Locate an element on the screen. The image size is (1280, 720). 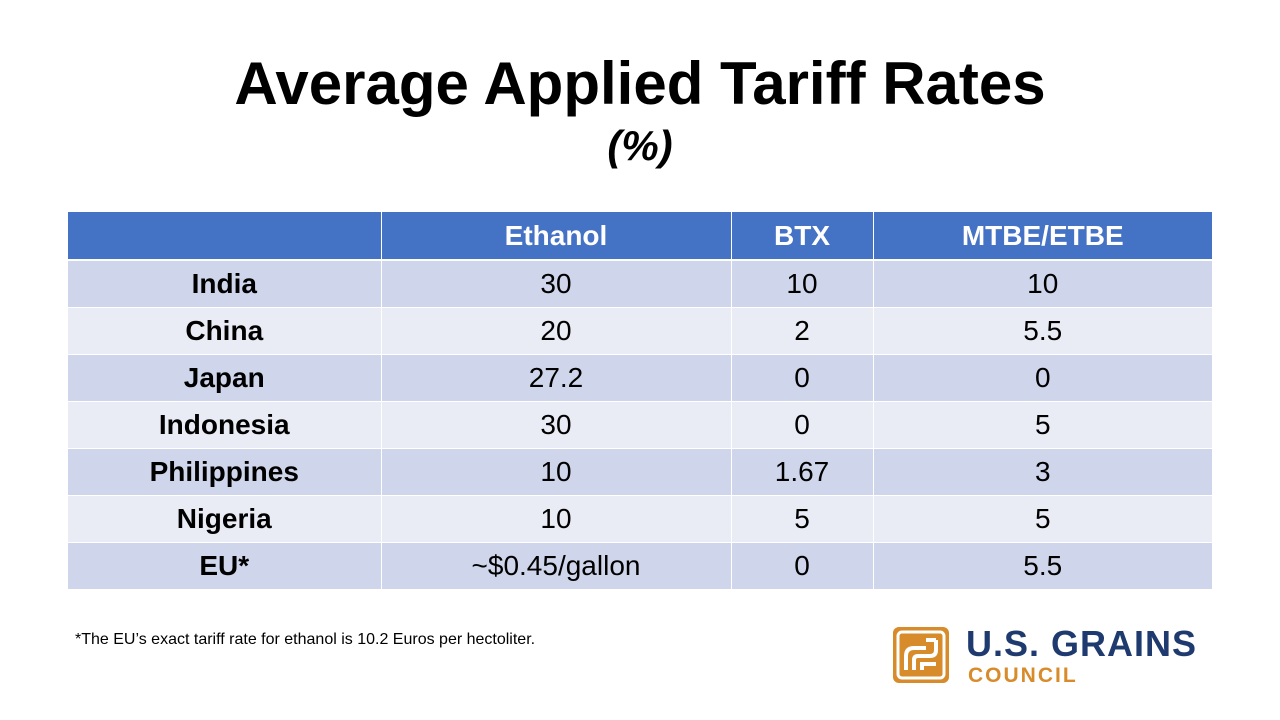
ethanol-cell: 27.2 is located at coordinates (556, 378).